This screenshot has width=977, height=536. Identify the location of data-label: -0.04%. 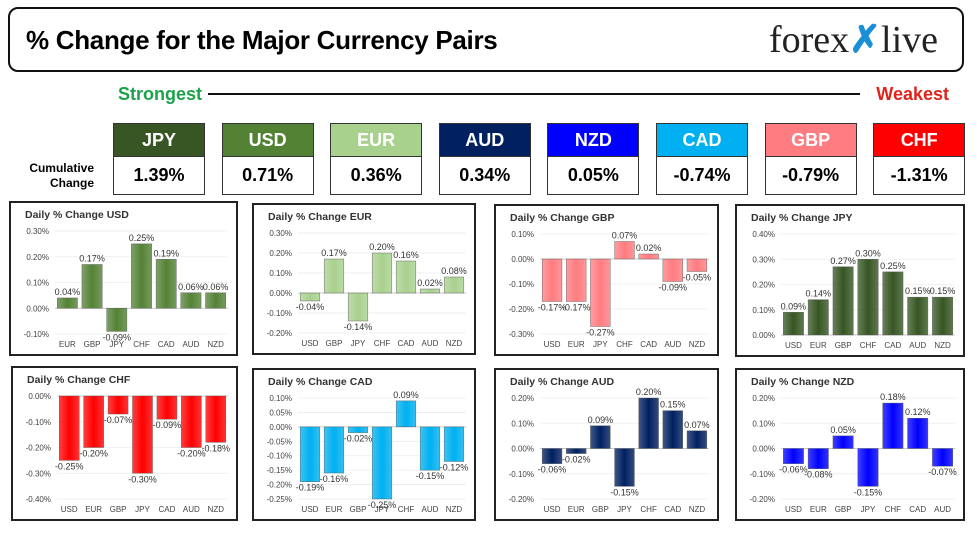
(310, 307).